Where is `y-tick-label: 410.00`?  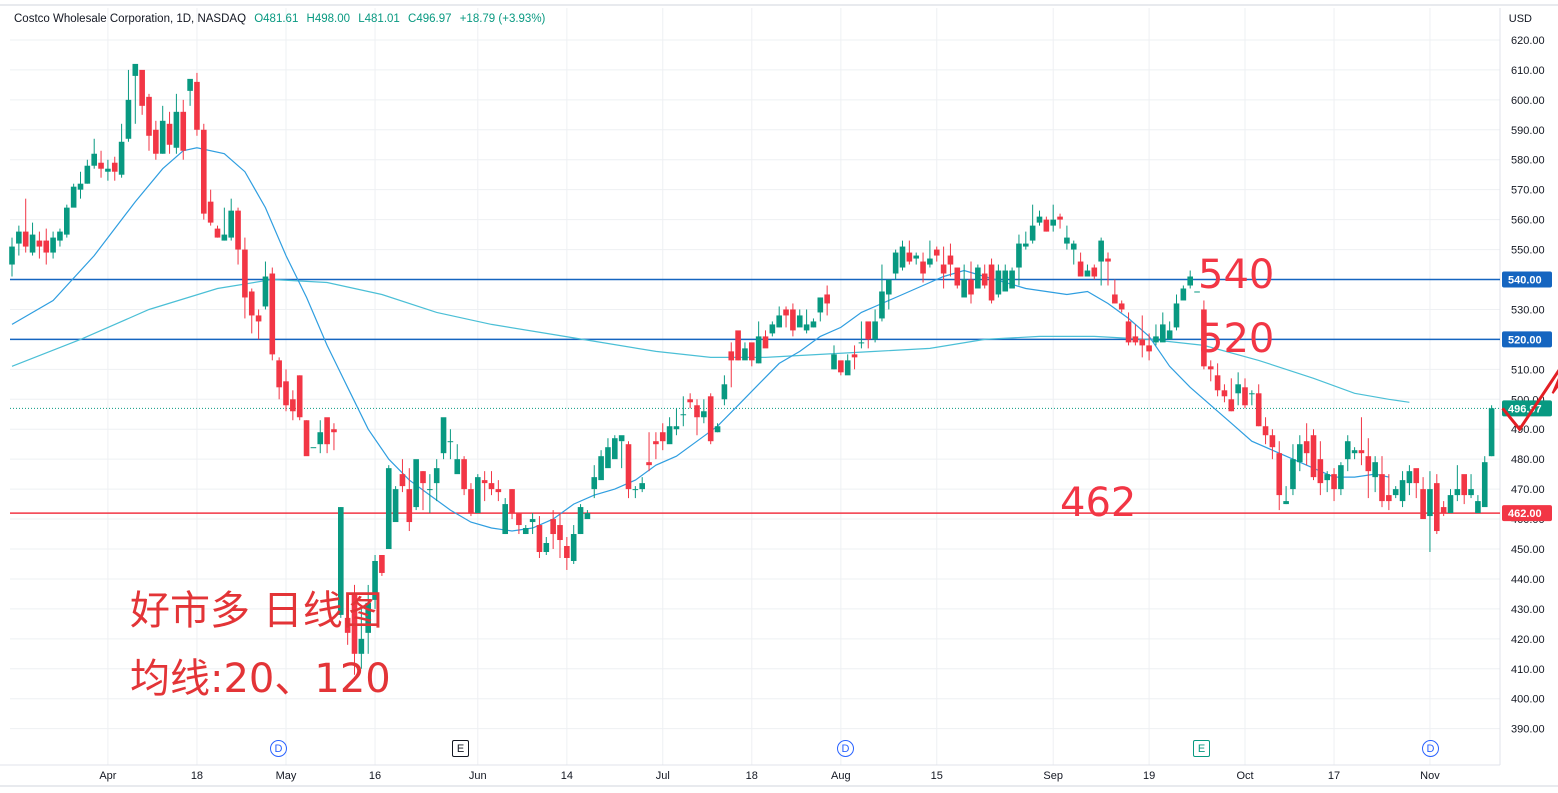
y-tick-label: 410.00 is located at coordinates (1528, 670).